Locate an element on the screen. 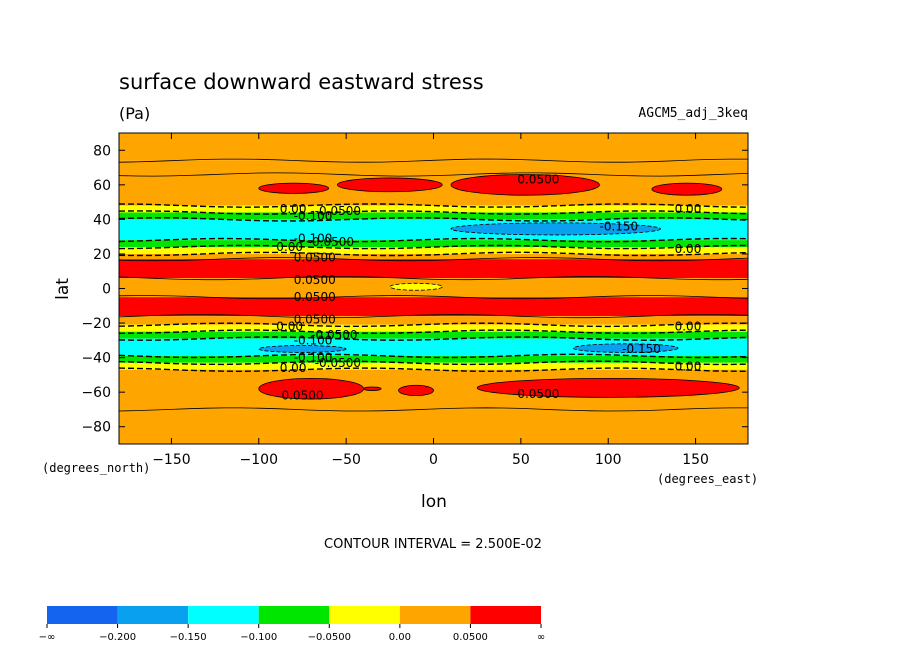 Image resolution: width=904 pixels, height=654 pixels. contour-label-9: 0.0500 is located at coordinates (315, 257).